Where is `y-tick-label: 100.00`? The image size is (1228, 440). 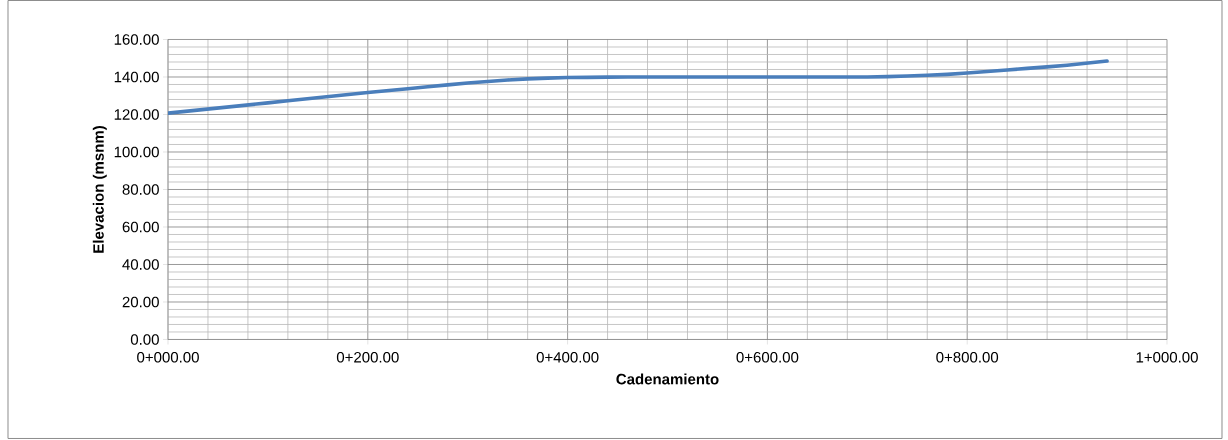
y-tick-label: 100.00 is located at coordinates (136, 152).